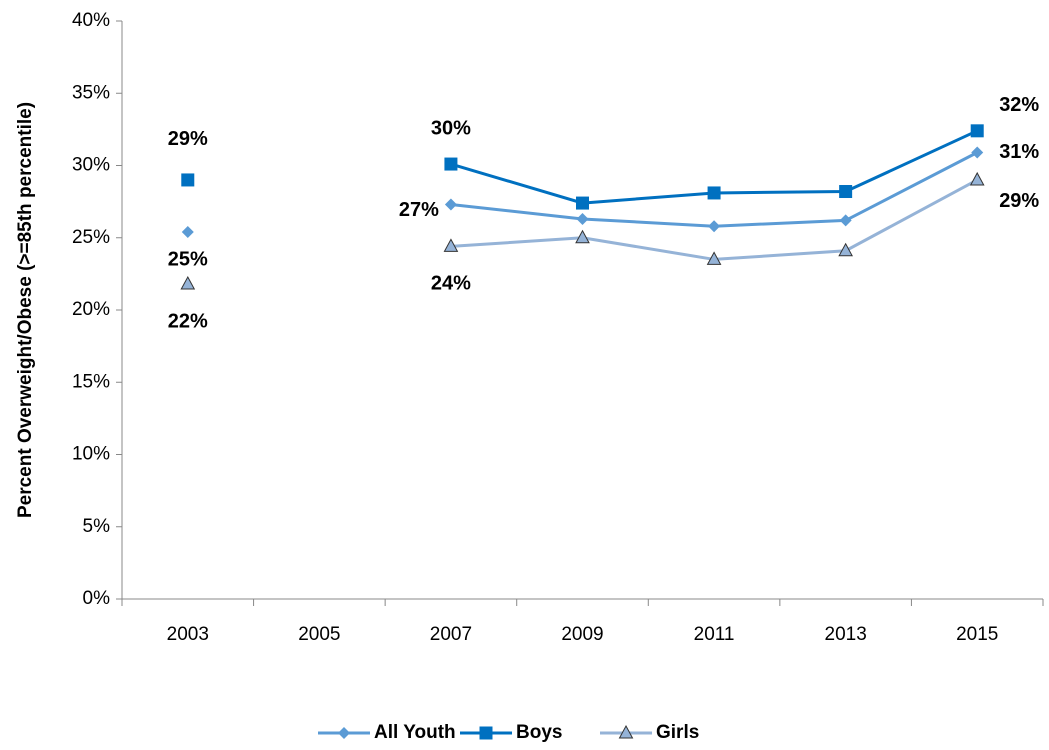 This screenshot has width=1049, height=750. What do you see at coordinates (188, 634) in the screenshot?
I see `x-tick-label: 2003` at bounding box center [188, 634].